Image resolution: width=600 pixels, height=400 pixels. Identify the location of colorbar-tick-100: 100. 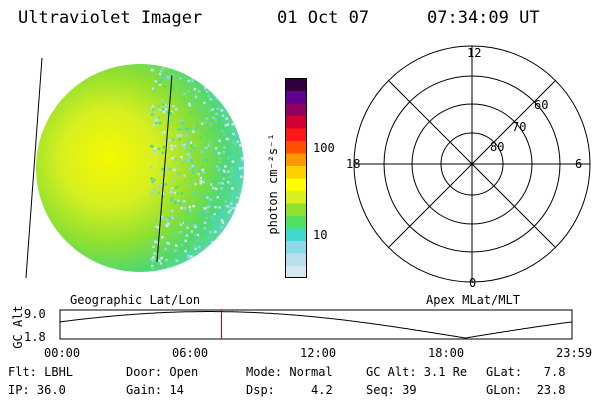
(324, 148).